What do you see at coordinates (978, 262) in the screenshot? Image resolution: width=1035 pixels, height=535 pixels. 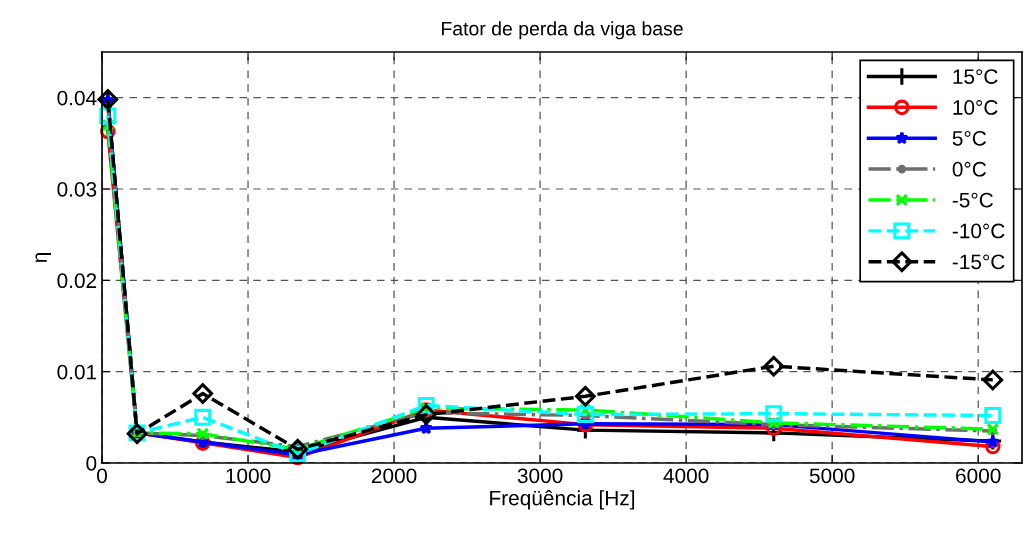 I see `legend-label: -15°C` at bounding box center [978, 262].